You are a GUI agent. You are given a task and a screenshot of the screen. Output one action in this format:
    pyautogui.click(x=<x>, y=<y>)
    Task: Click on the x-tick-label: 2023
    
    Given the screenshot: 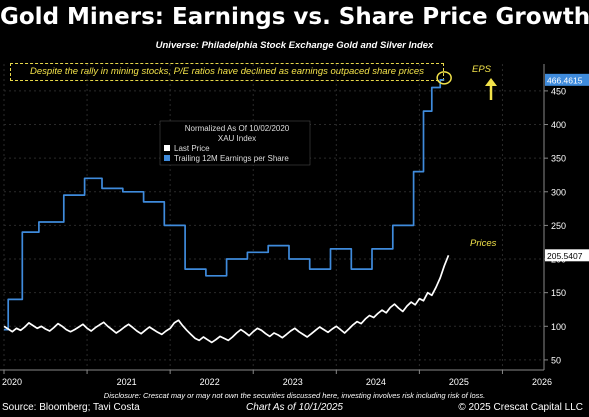 What is the action you would take?
    pyautogui.click(x=293, y=382)
    